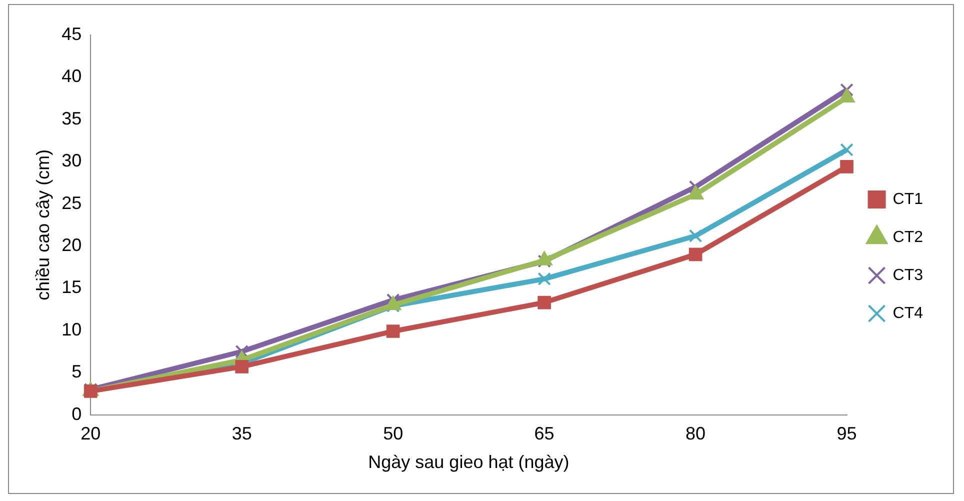  I want to click on x-tick-label: 95, so click(846, 434).